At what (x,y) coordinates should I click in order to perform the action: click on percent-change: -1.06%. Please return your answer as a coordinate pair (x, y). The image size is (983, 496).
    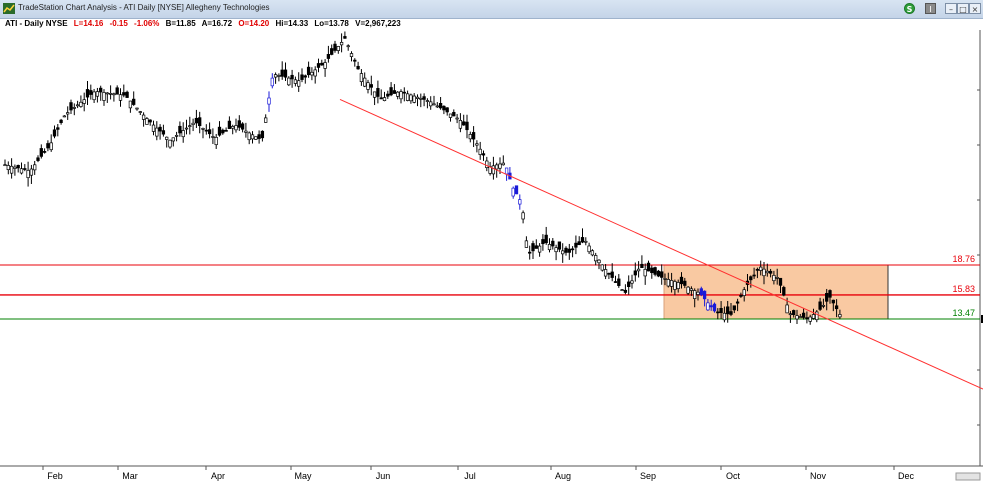
    Looking at the image, I should click on (147, 23).